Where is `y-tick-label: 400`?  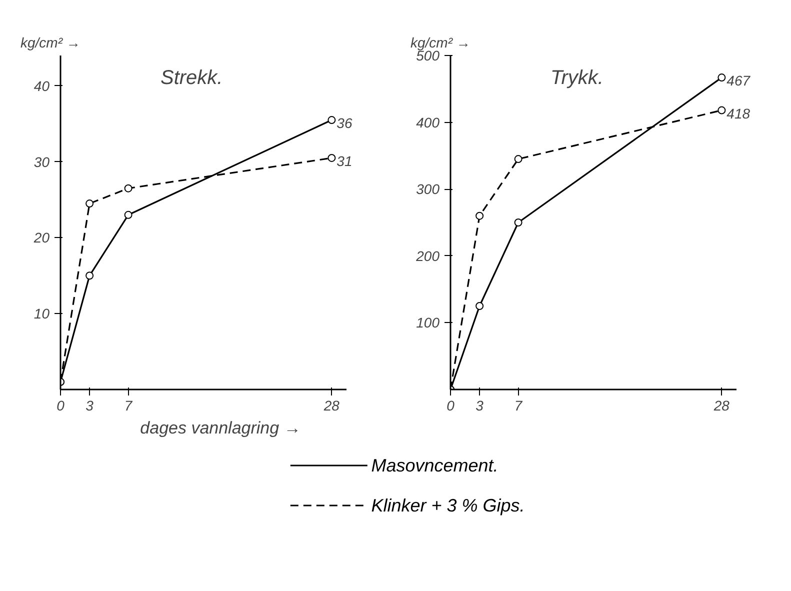 y-tick-label: 400 is located at coordinates (428, 122).